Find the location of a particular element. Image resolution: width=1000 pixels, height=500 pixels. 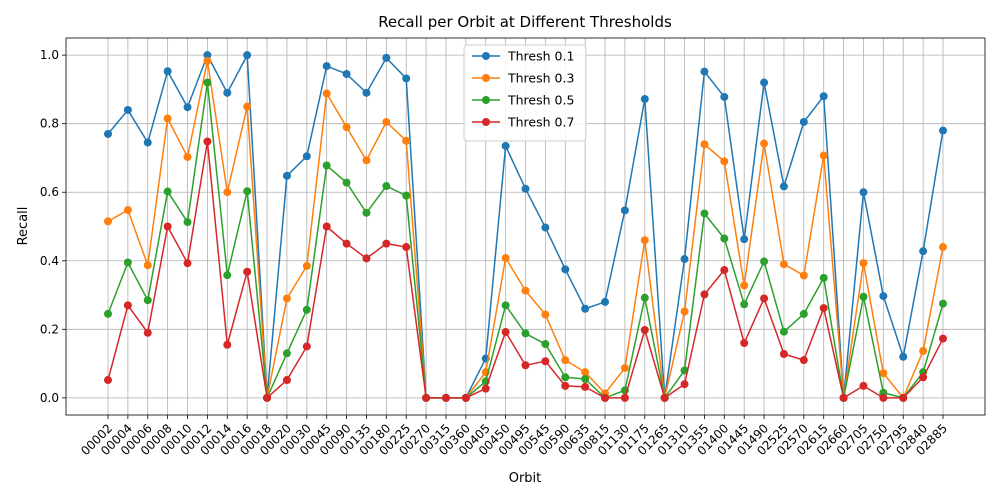

y-axis-title: Recall is located at coordinates (23, 226).